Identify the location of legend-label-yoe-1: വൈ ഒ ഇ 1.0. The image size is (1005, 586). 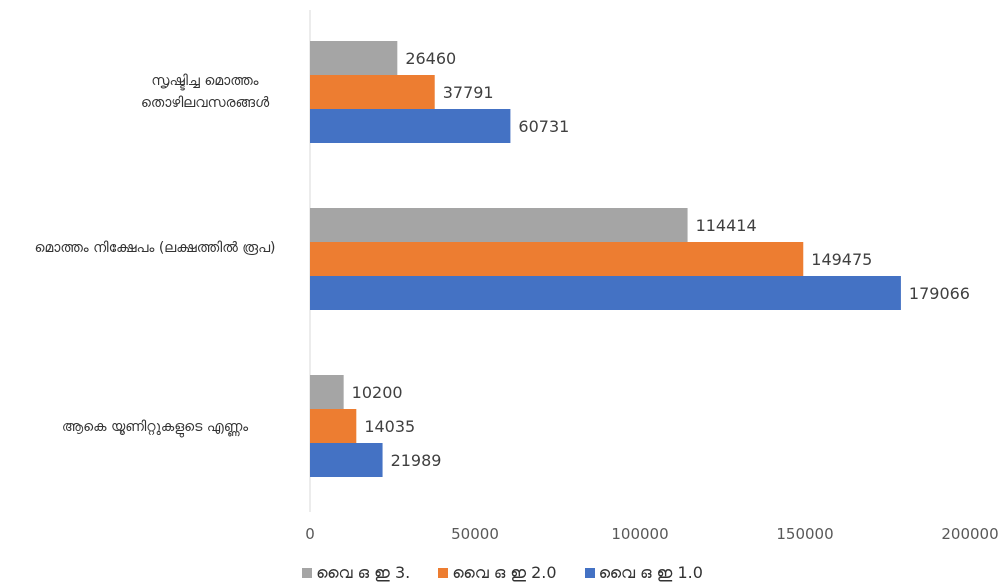
(650, 572).